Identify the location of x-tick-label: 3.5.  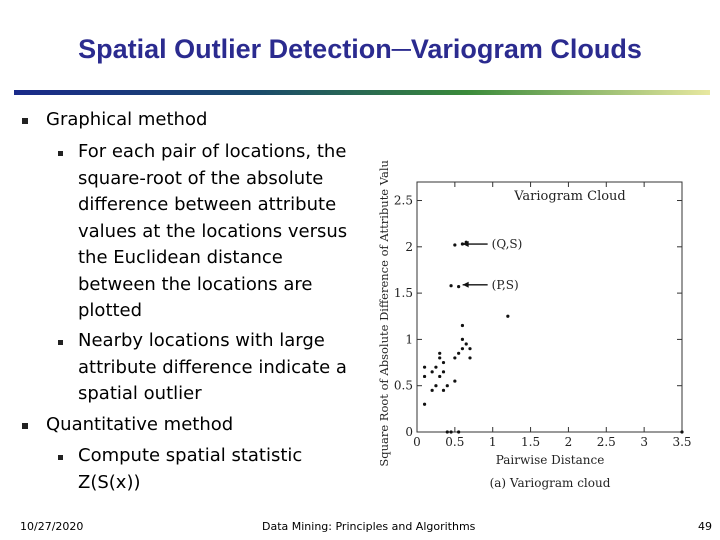
(681, 442).